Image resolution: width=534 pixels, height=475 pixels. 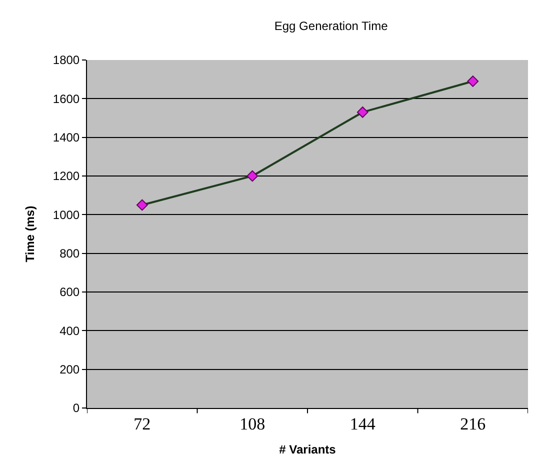 I want to click on x-tick-label: 144, so click(x=363, y=424).